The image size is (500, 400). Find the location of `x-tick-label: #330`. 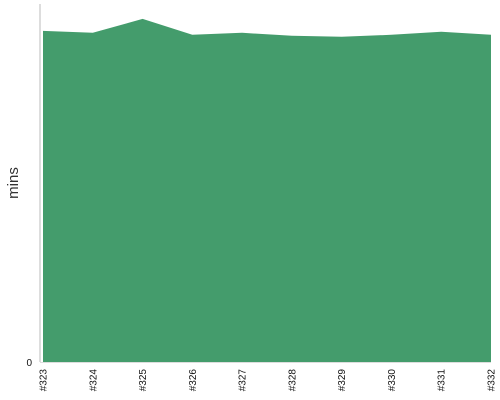

x-tick-label: #330 is located at coordinates (392, 380).